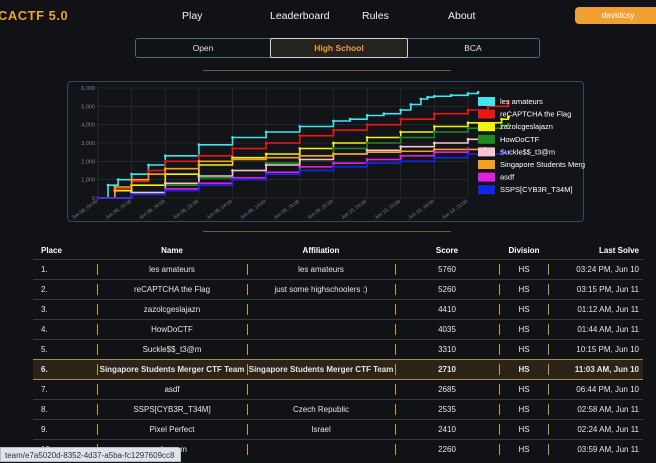  Describe the element at coordinates (172, 369) in the screenshot. I see `team-name-link: Singapore Students Merger CTF Team` at that location.